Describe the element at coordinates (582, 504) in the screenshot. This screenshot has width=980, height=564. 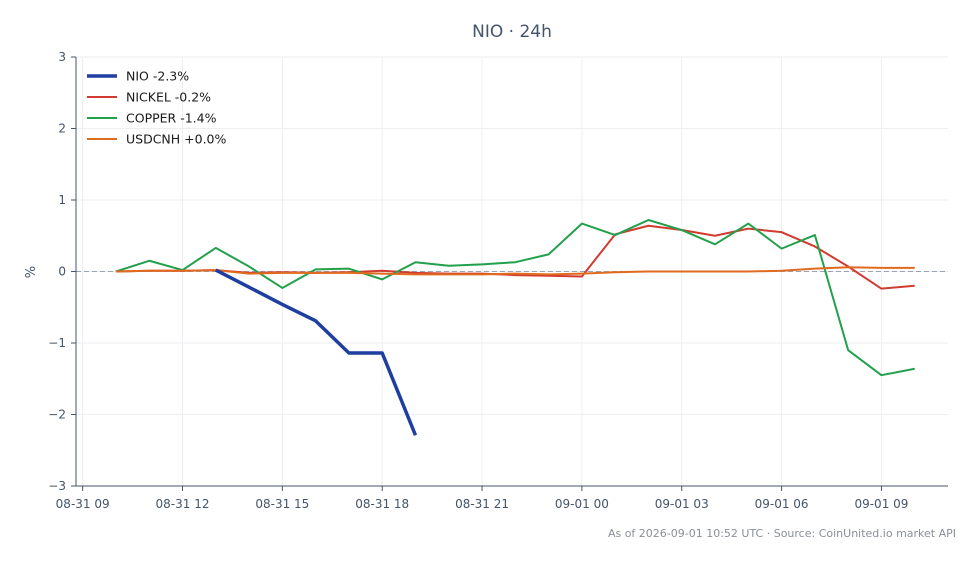
I see `x-tick-label: 09-01 00` at that location.